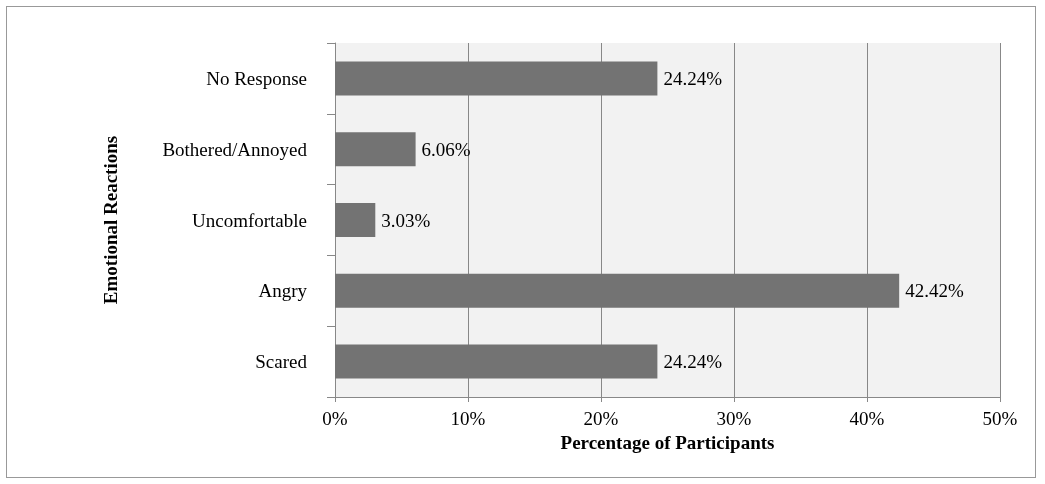  I want to click on x-axis-title: Percentage of Participants, so click(667, 442).